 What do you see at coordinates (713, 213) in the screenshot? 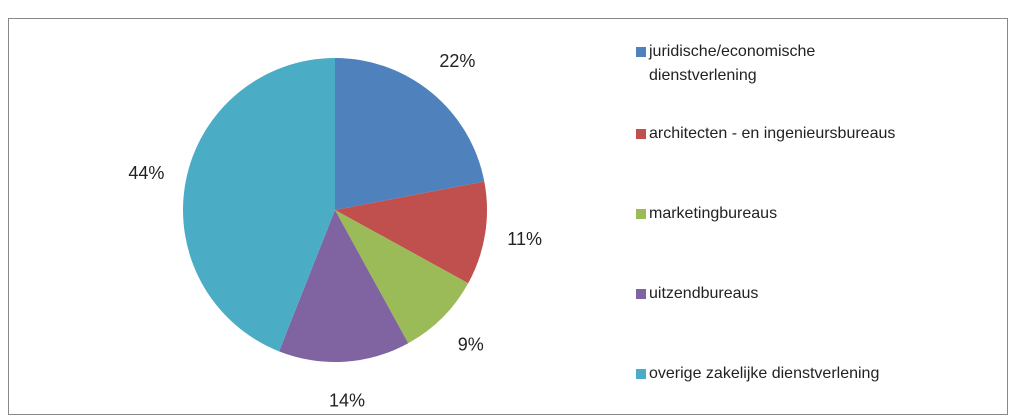
I see `legend-label: marketingbureaus` at bounding box center [713, 213].